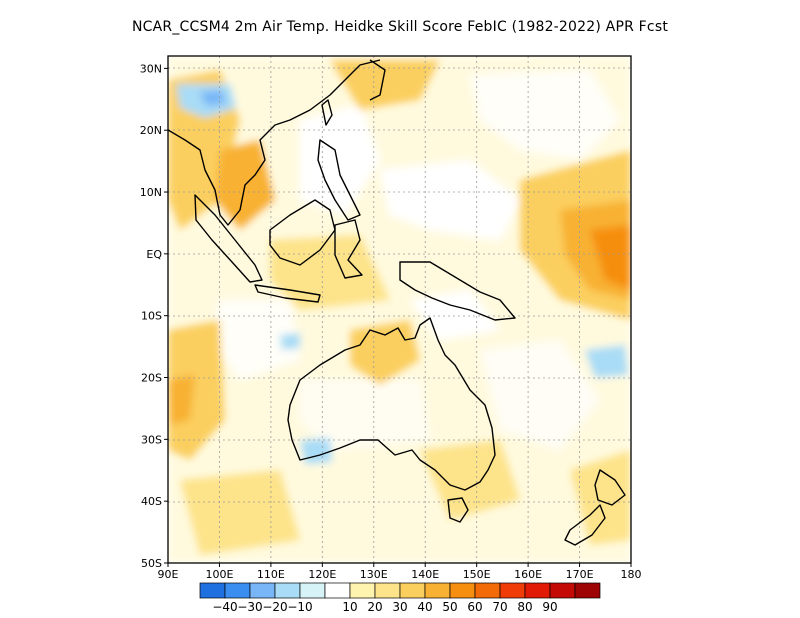 The image size is (800, 618). I want to click on colorbar-labels: −40 −30 −20 −10 10 20 30 40 50 60 70 80 90, so click(384, 607).